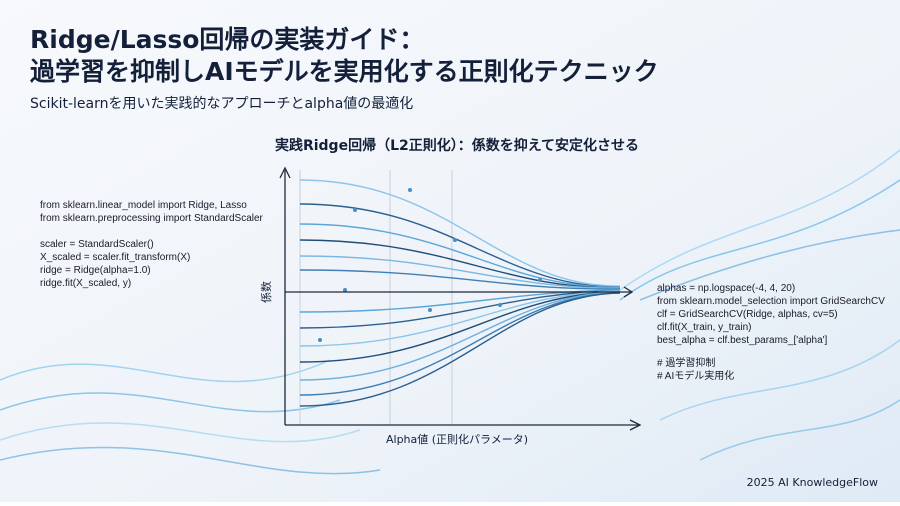 The image size is (900, 506). What do you see at coordinates (726, 288) in the screenshot?
I see `code-line: alphas = np.logspace(-4, 4, 20)` at bounding box center [726, 288].